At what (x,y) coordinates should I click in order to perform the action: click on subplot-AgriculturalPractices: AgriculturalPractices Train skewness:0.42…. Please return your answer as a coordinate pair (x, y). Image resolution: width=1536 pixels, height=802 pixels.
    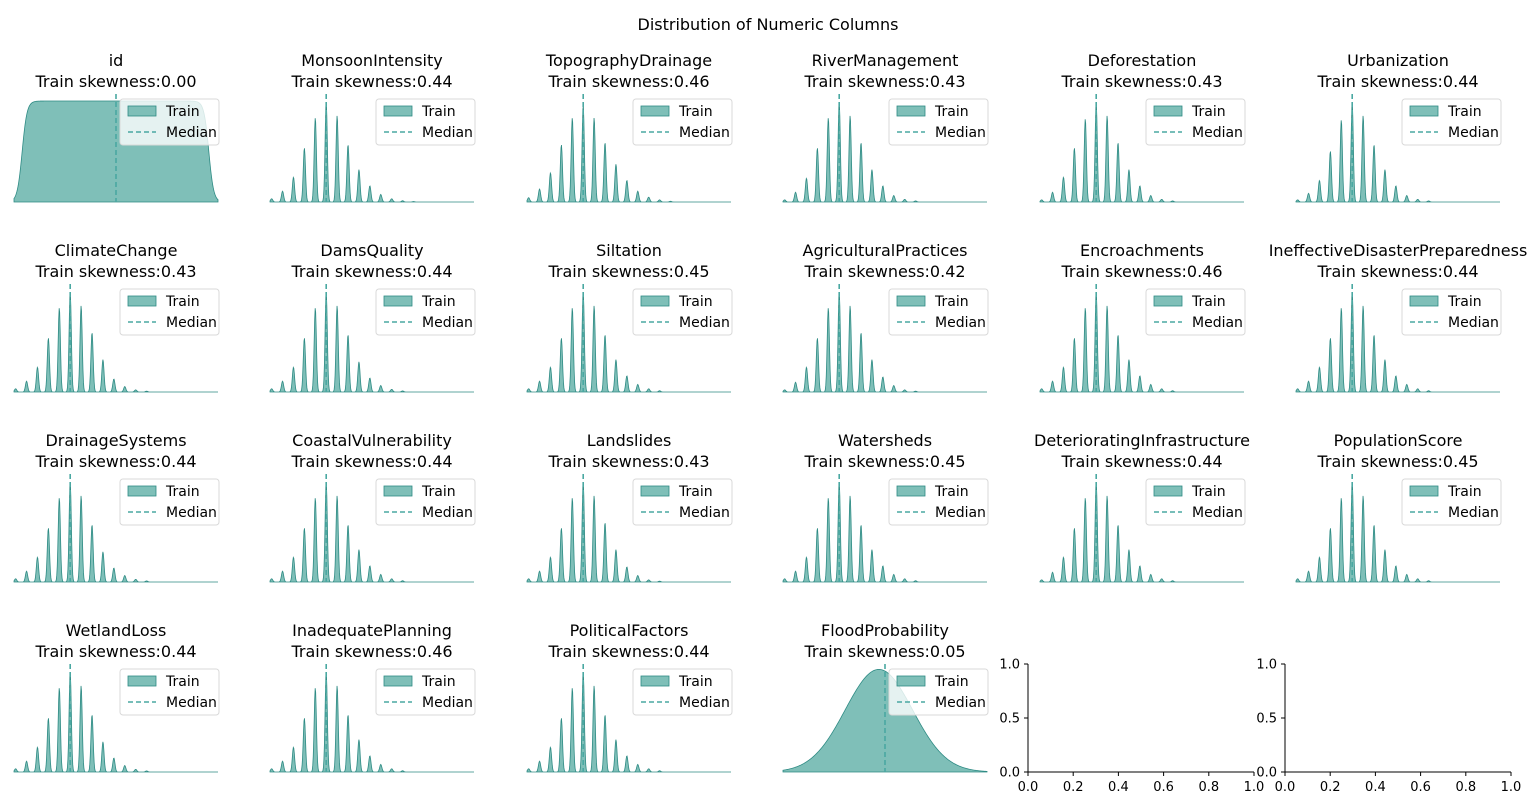
    Looking at the image, I should click on (885, 317).